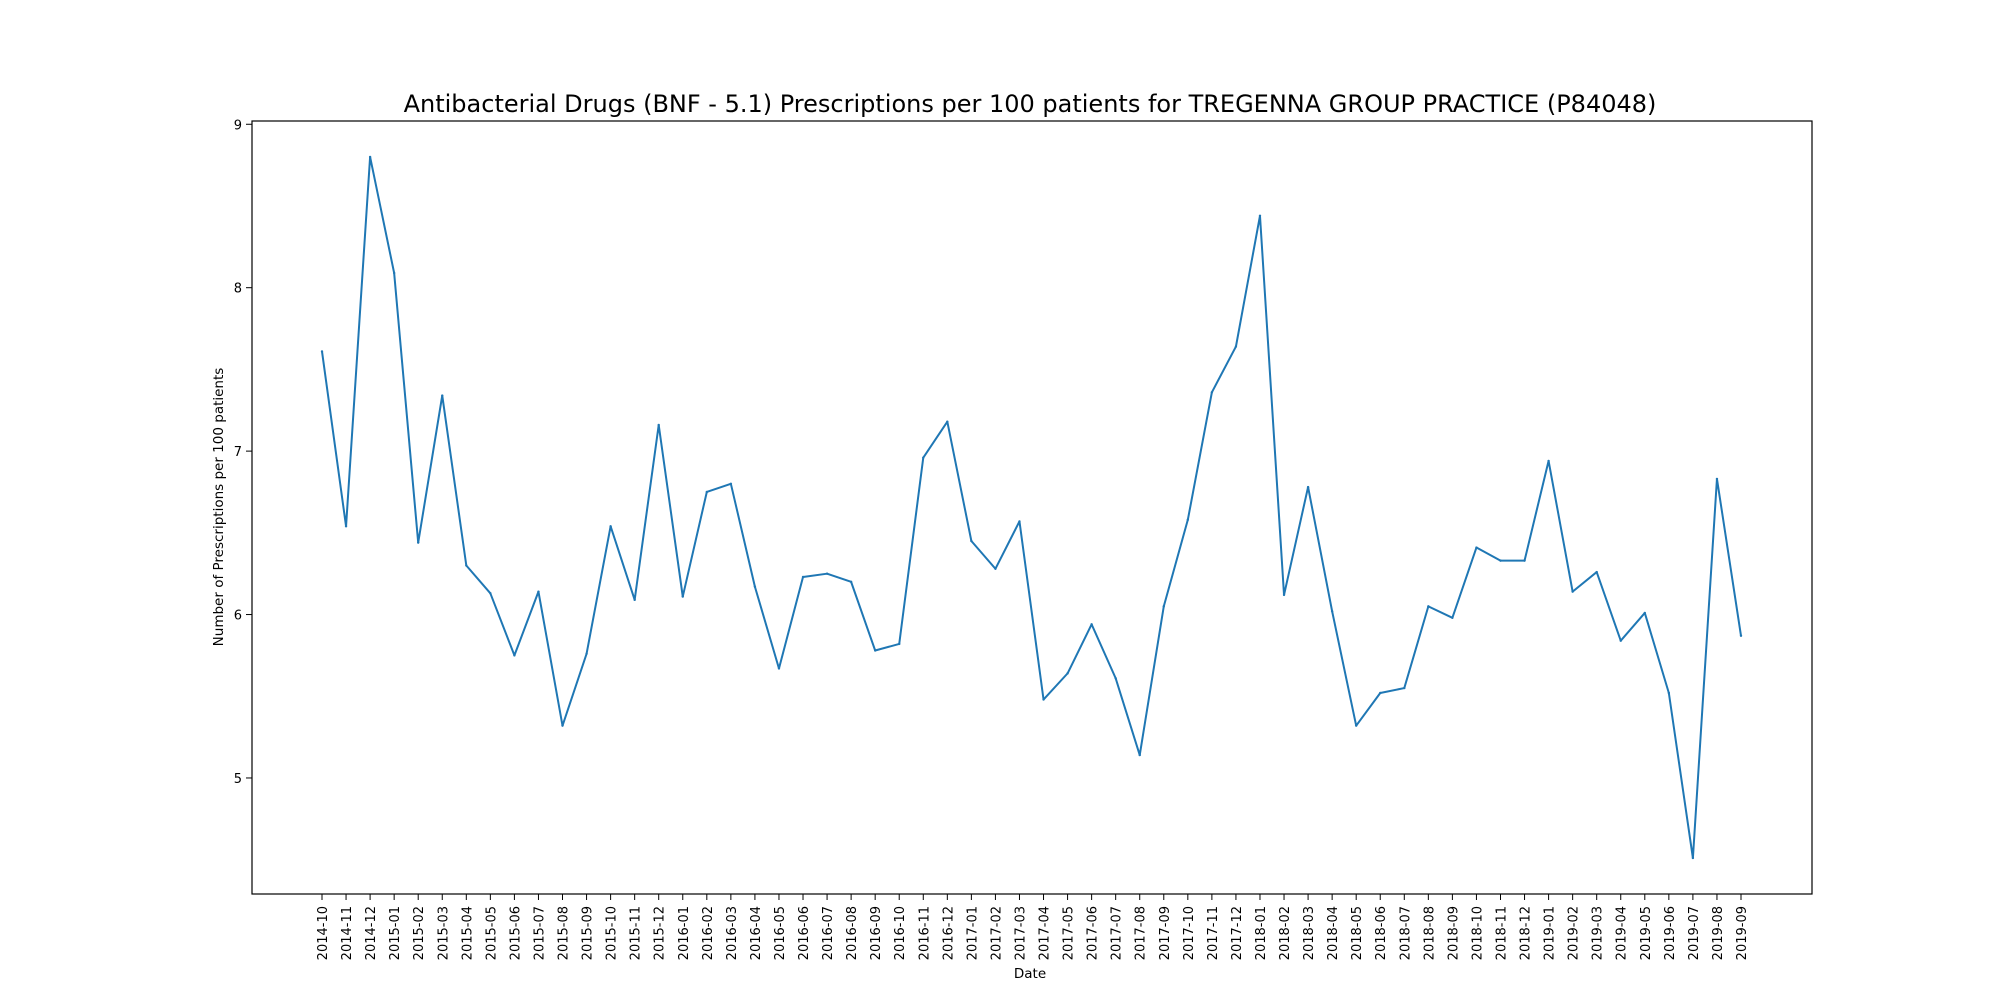 This screenshot has height=1000, width=2000. I want to click on x-tick-label: 2017-11, so click(1213, 933).